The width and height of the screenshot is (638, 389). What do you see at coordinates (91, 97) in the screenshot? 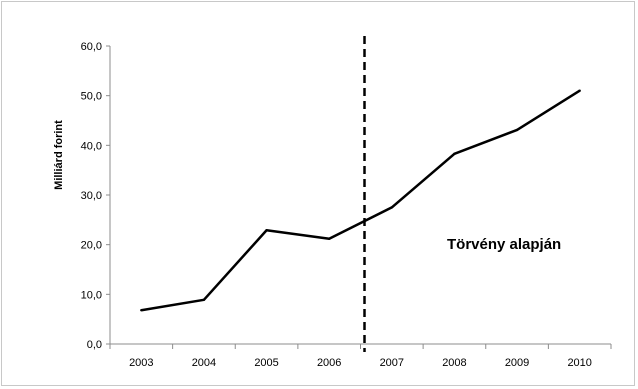
I see `y-tick-label: 50,0` at bounding box center [91, 97].